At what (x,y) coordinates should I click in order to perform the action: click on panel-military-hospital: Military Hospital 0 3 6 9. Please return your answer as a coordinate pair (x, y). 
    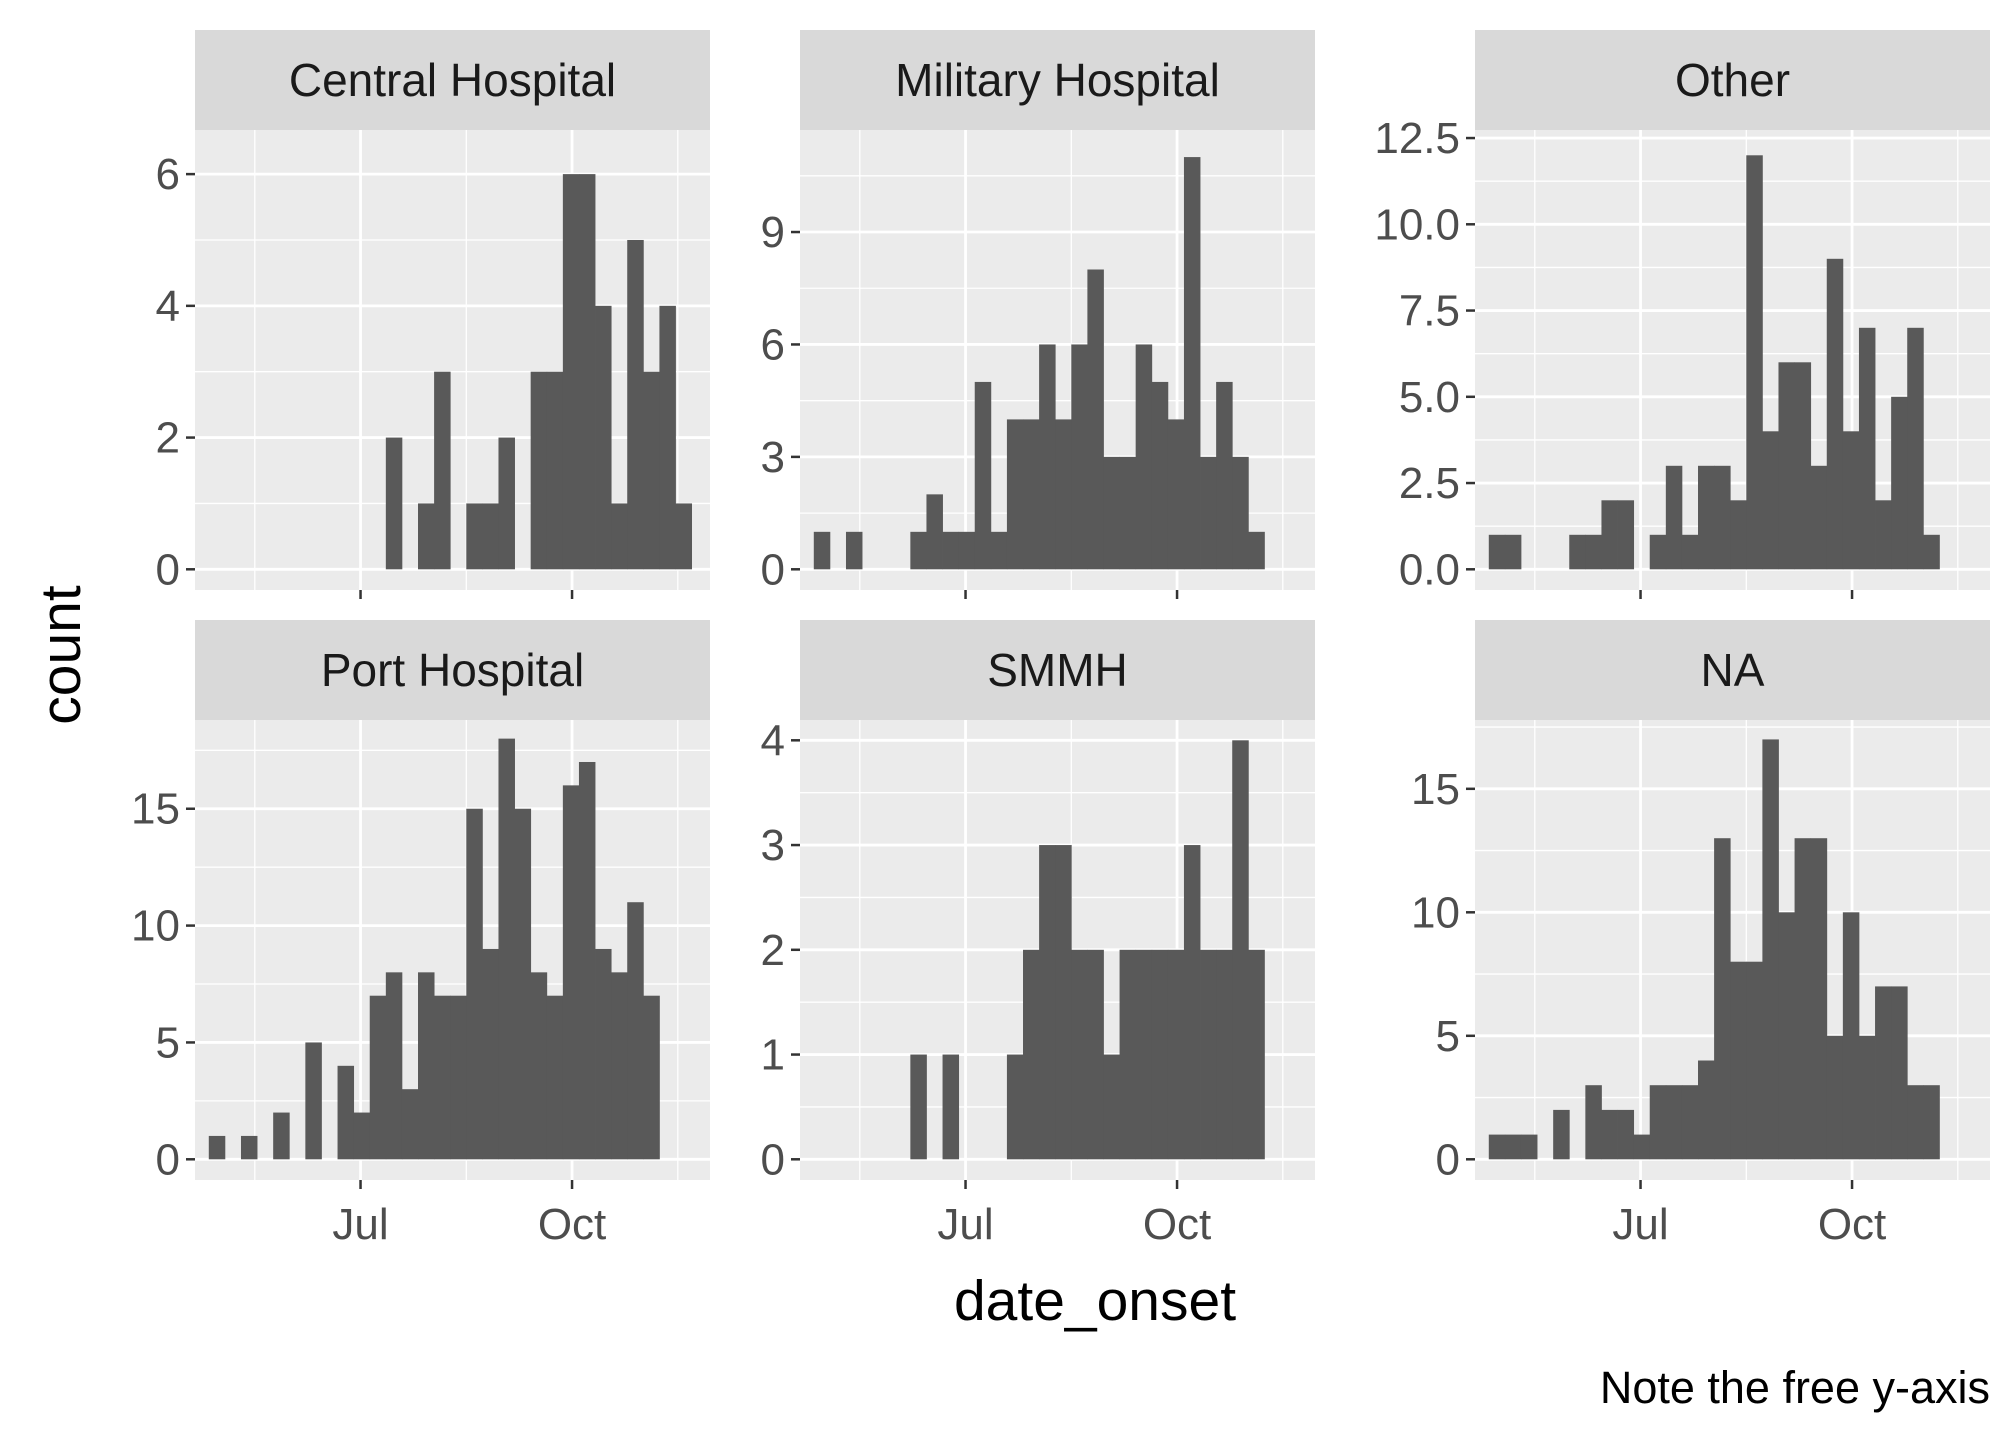
    Looking at the image, I should click on (1038, 314).